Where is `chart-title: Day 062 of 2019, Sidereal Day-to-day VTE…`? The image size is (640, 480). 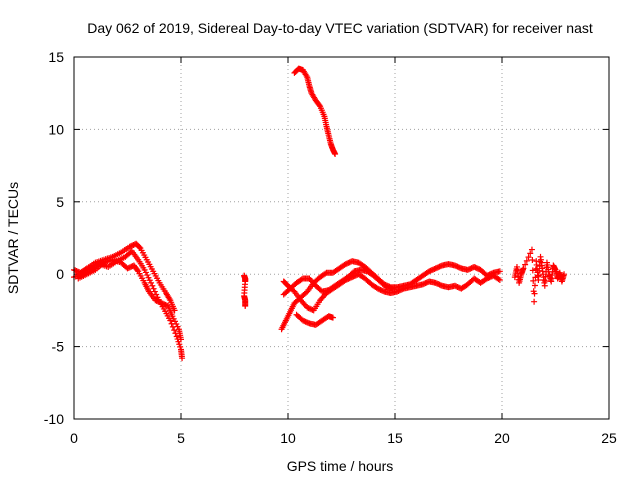 chart-title: Day 062 of 2019, Sidereal Day-to-day VTE… is located at coordinates (340, 28).